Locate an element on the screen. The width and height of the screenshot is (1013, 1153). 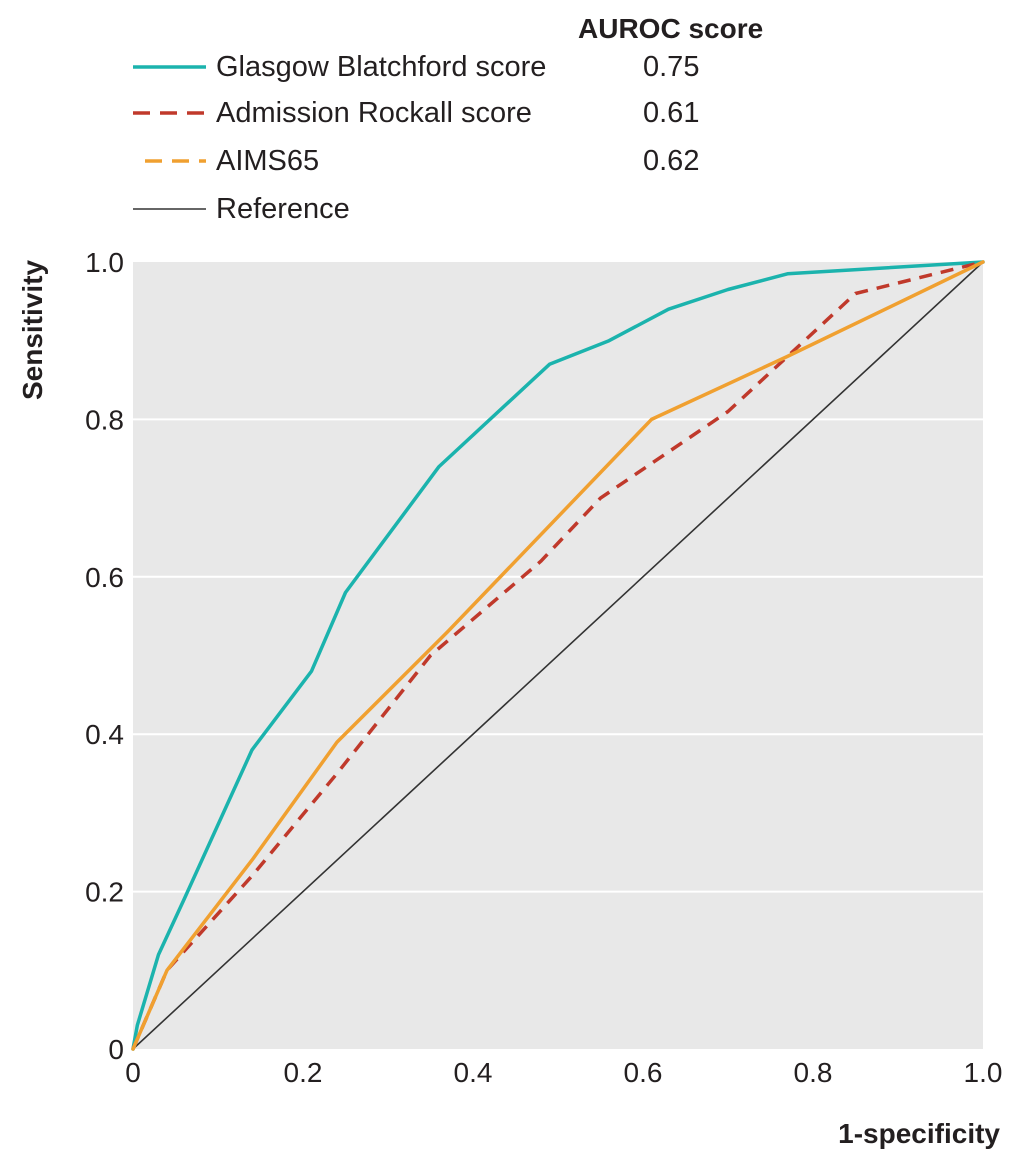
x-axis-label: 1-specificity is located at coordinates (919, 1133).